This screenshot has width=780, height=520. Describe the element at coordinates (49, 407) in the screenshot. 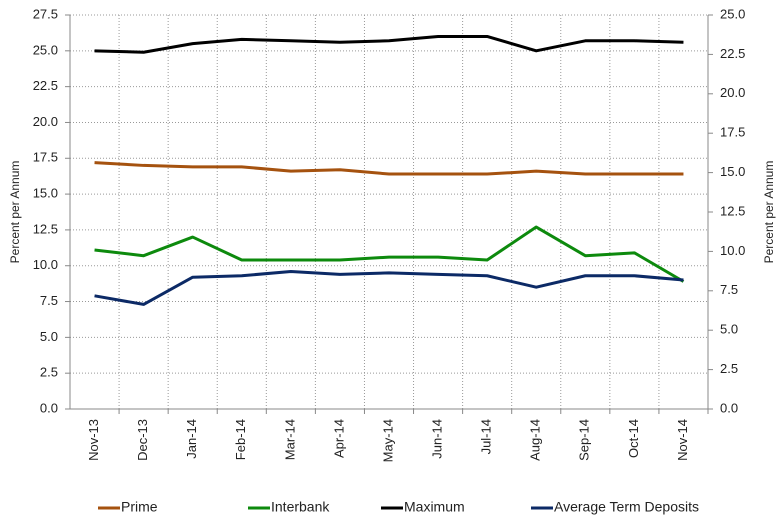

I see `y-tick-label: 0.0` at that location.